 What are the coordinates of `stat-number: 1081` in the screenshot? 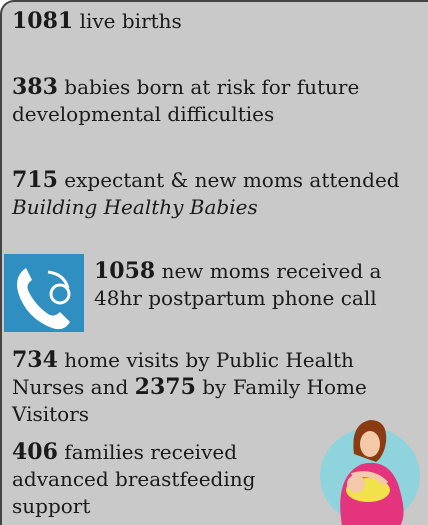 It's located at (43, 21).